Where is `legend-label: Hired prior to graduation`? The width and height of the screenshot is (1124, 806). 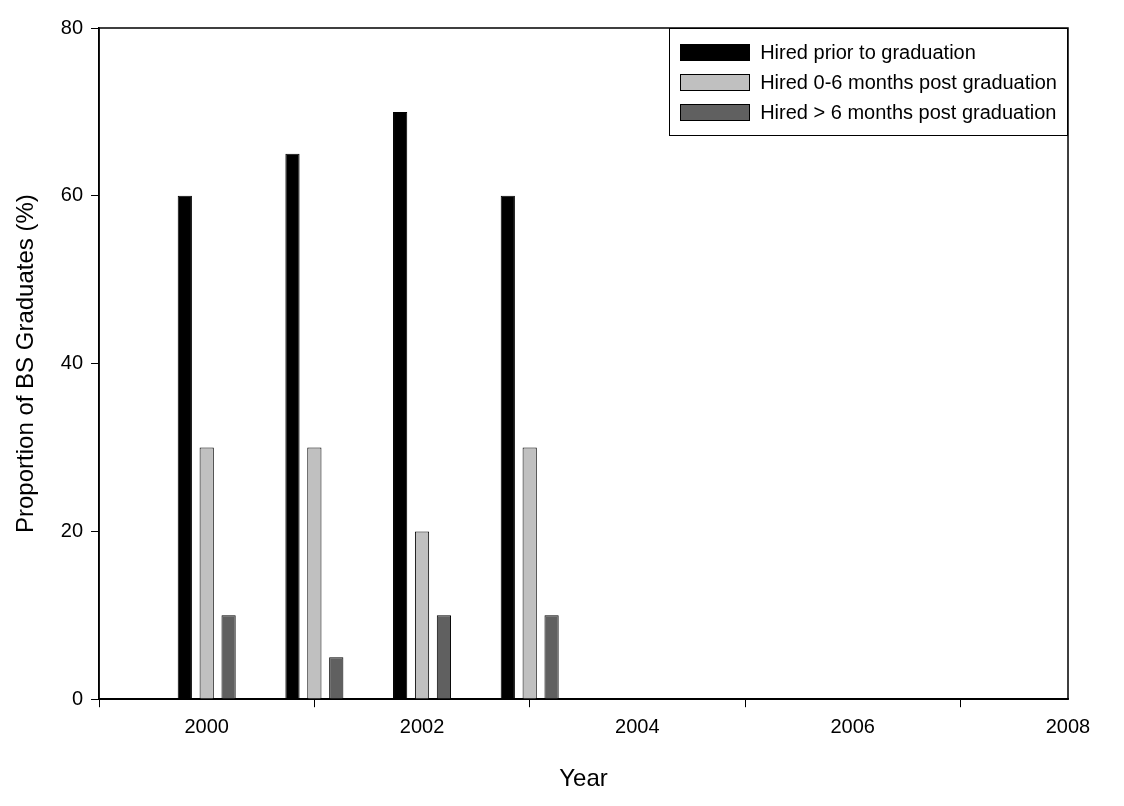 legend-label: Hired prior to graduation is located at coordinates (868, 52).